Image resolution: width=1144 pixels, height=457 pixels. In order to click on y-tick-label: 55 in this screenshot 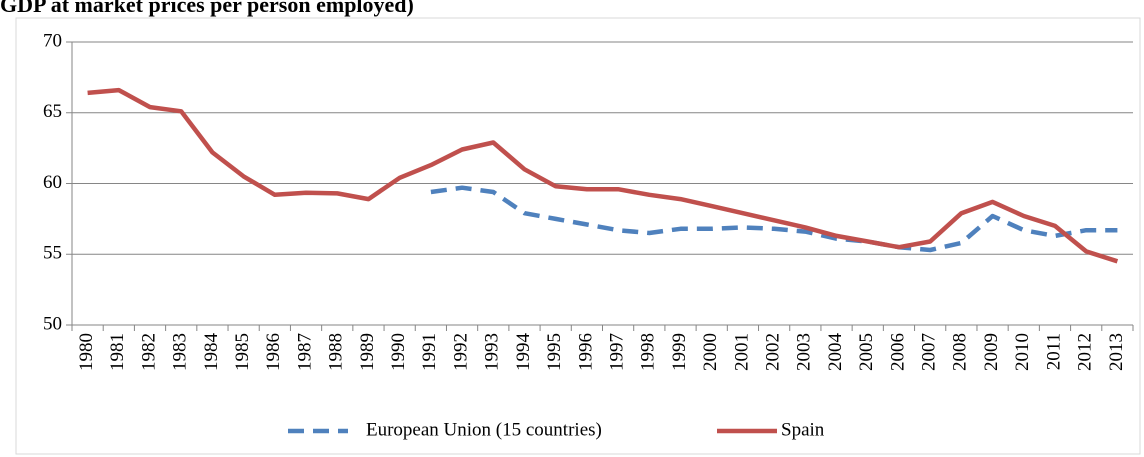, I will do `click(52, 253)`.